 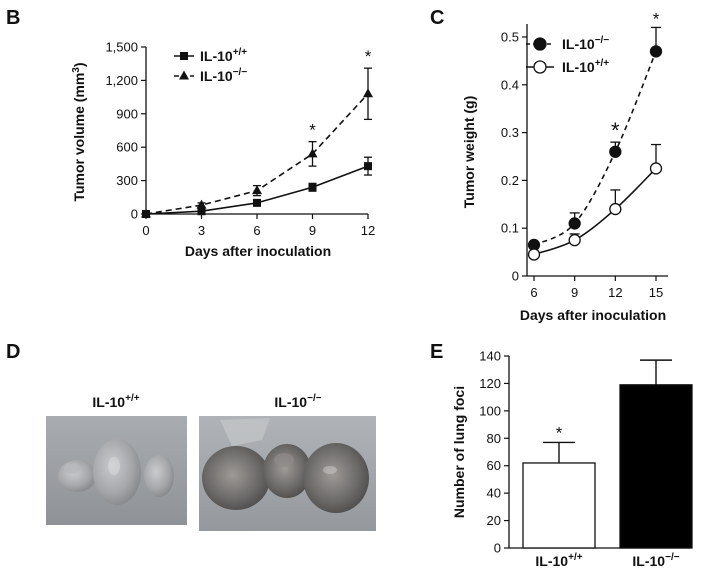 I want to click on c-y-tick-label: 0.1, so click(x=510, y=228).